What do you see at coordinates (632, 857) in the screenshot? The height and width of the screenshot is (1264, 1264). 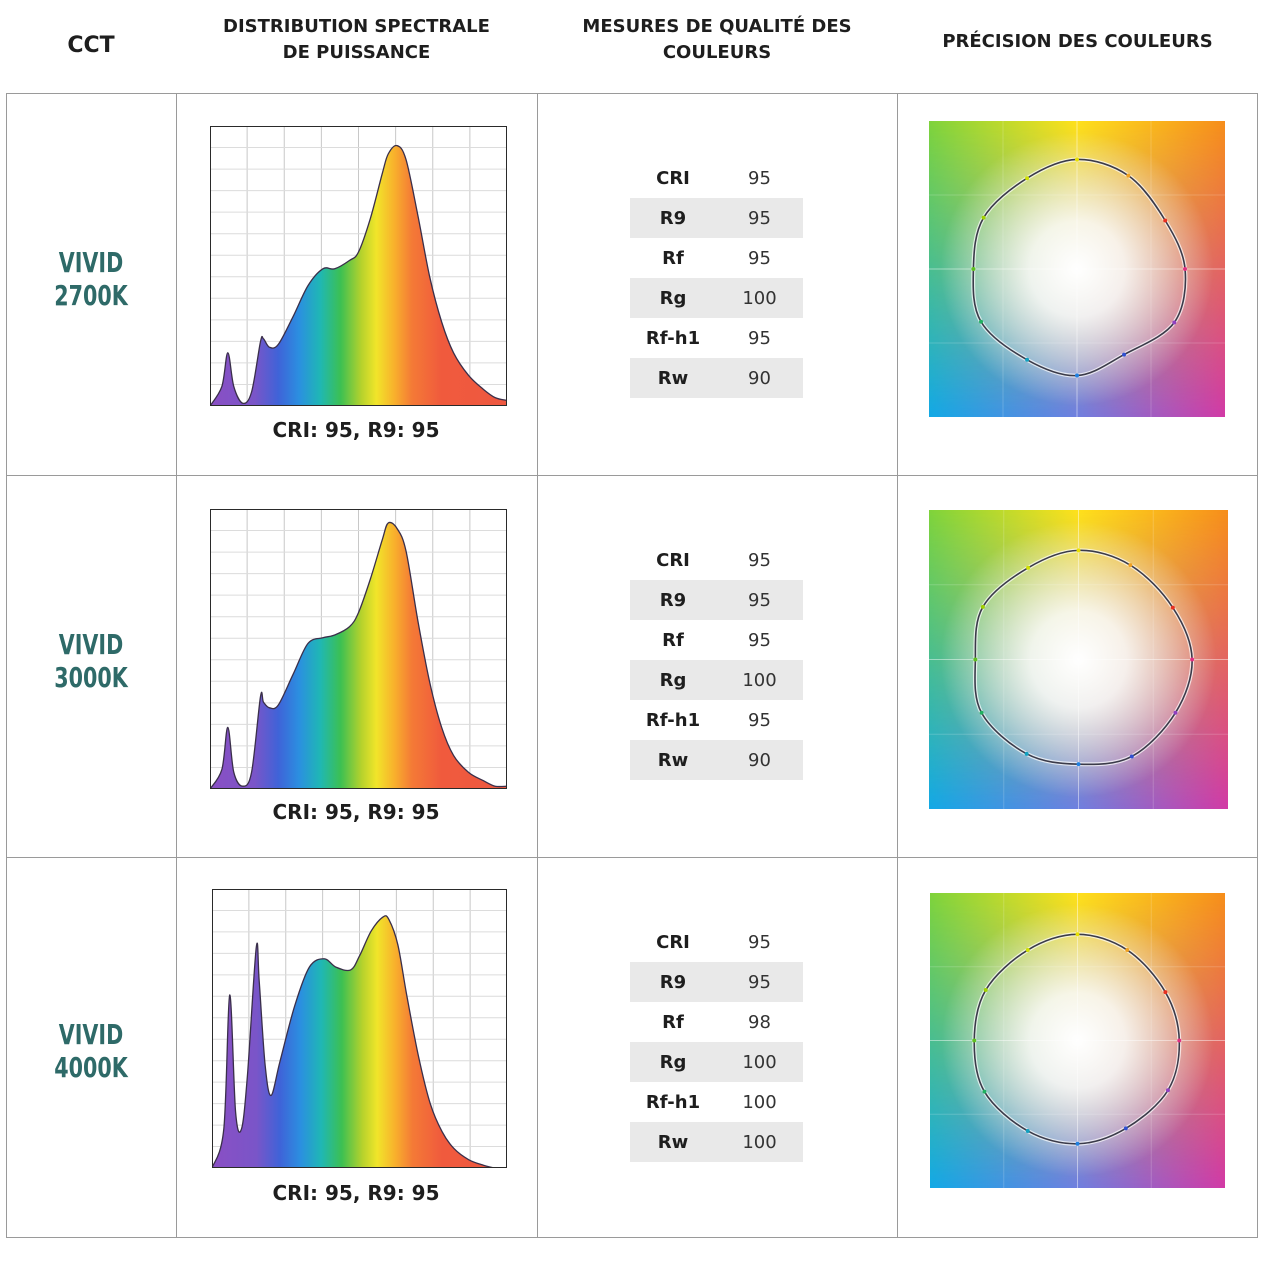 I see `row-divider` at bounding box center [632, 857].